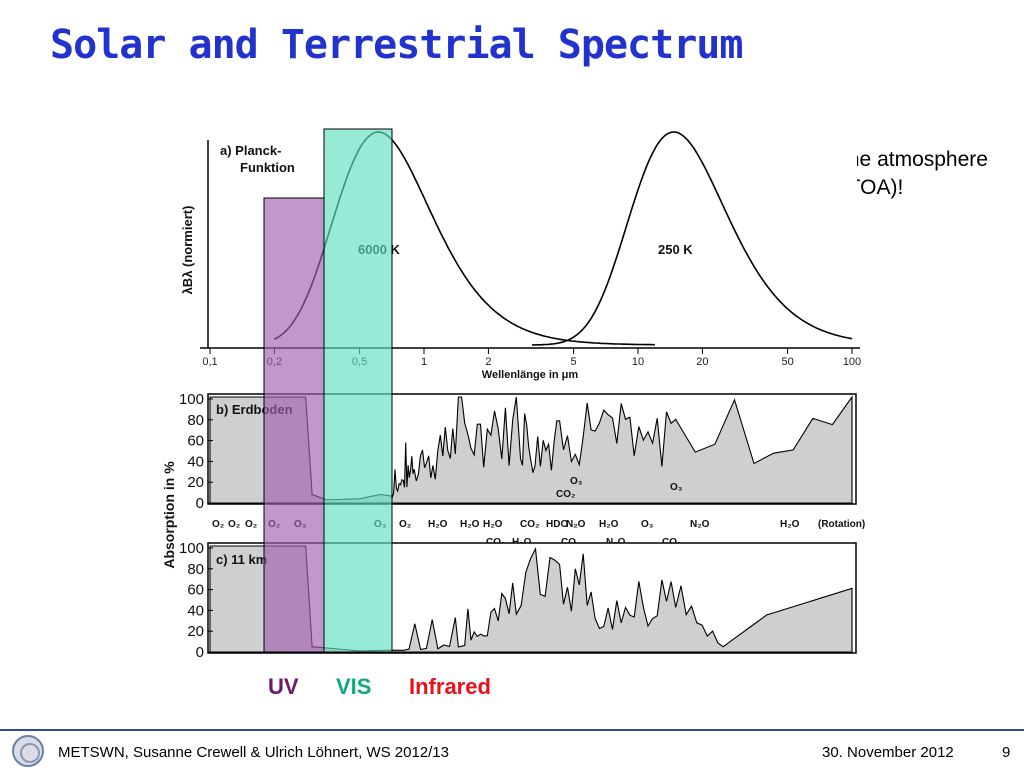 The height and width of the screenshot is (768, 1024). Describe the element at coordinates (529, 524) in the screenshot. I see `absorber-label: CO₂` at that location.